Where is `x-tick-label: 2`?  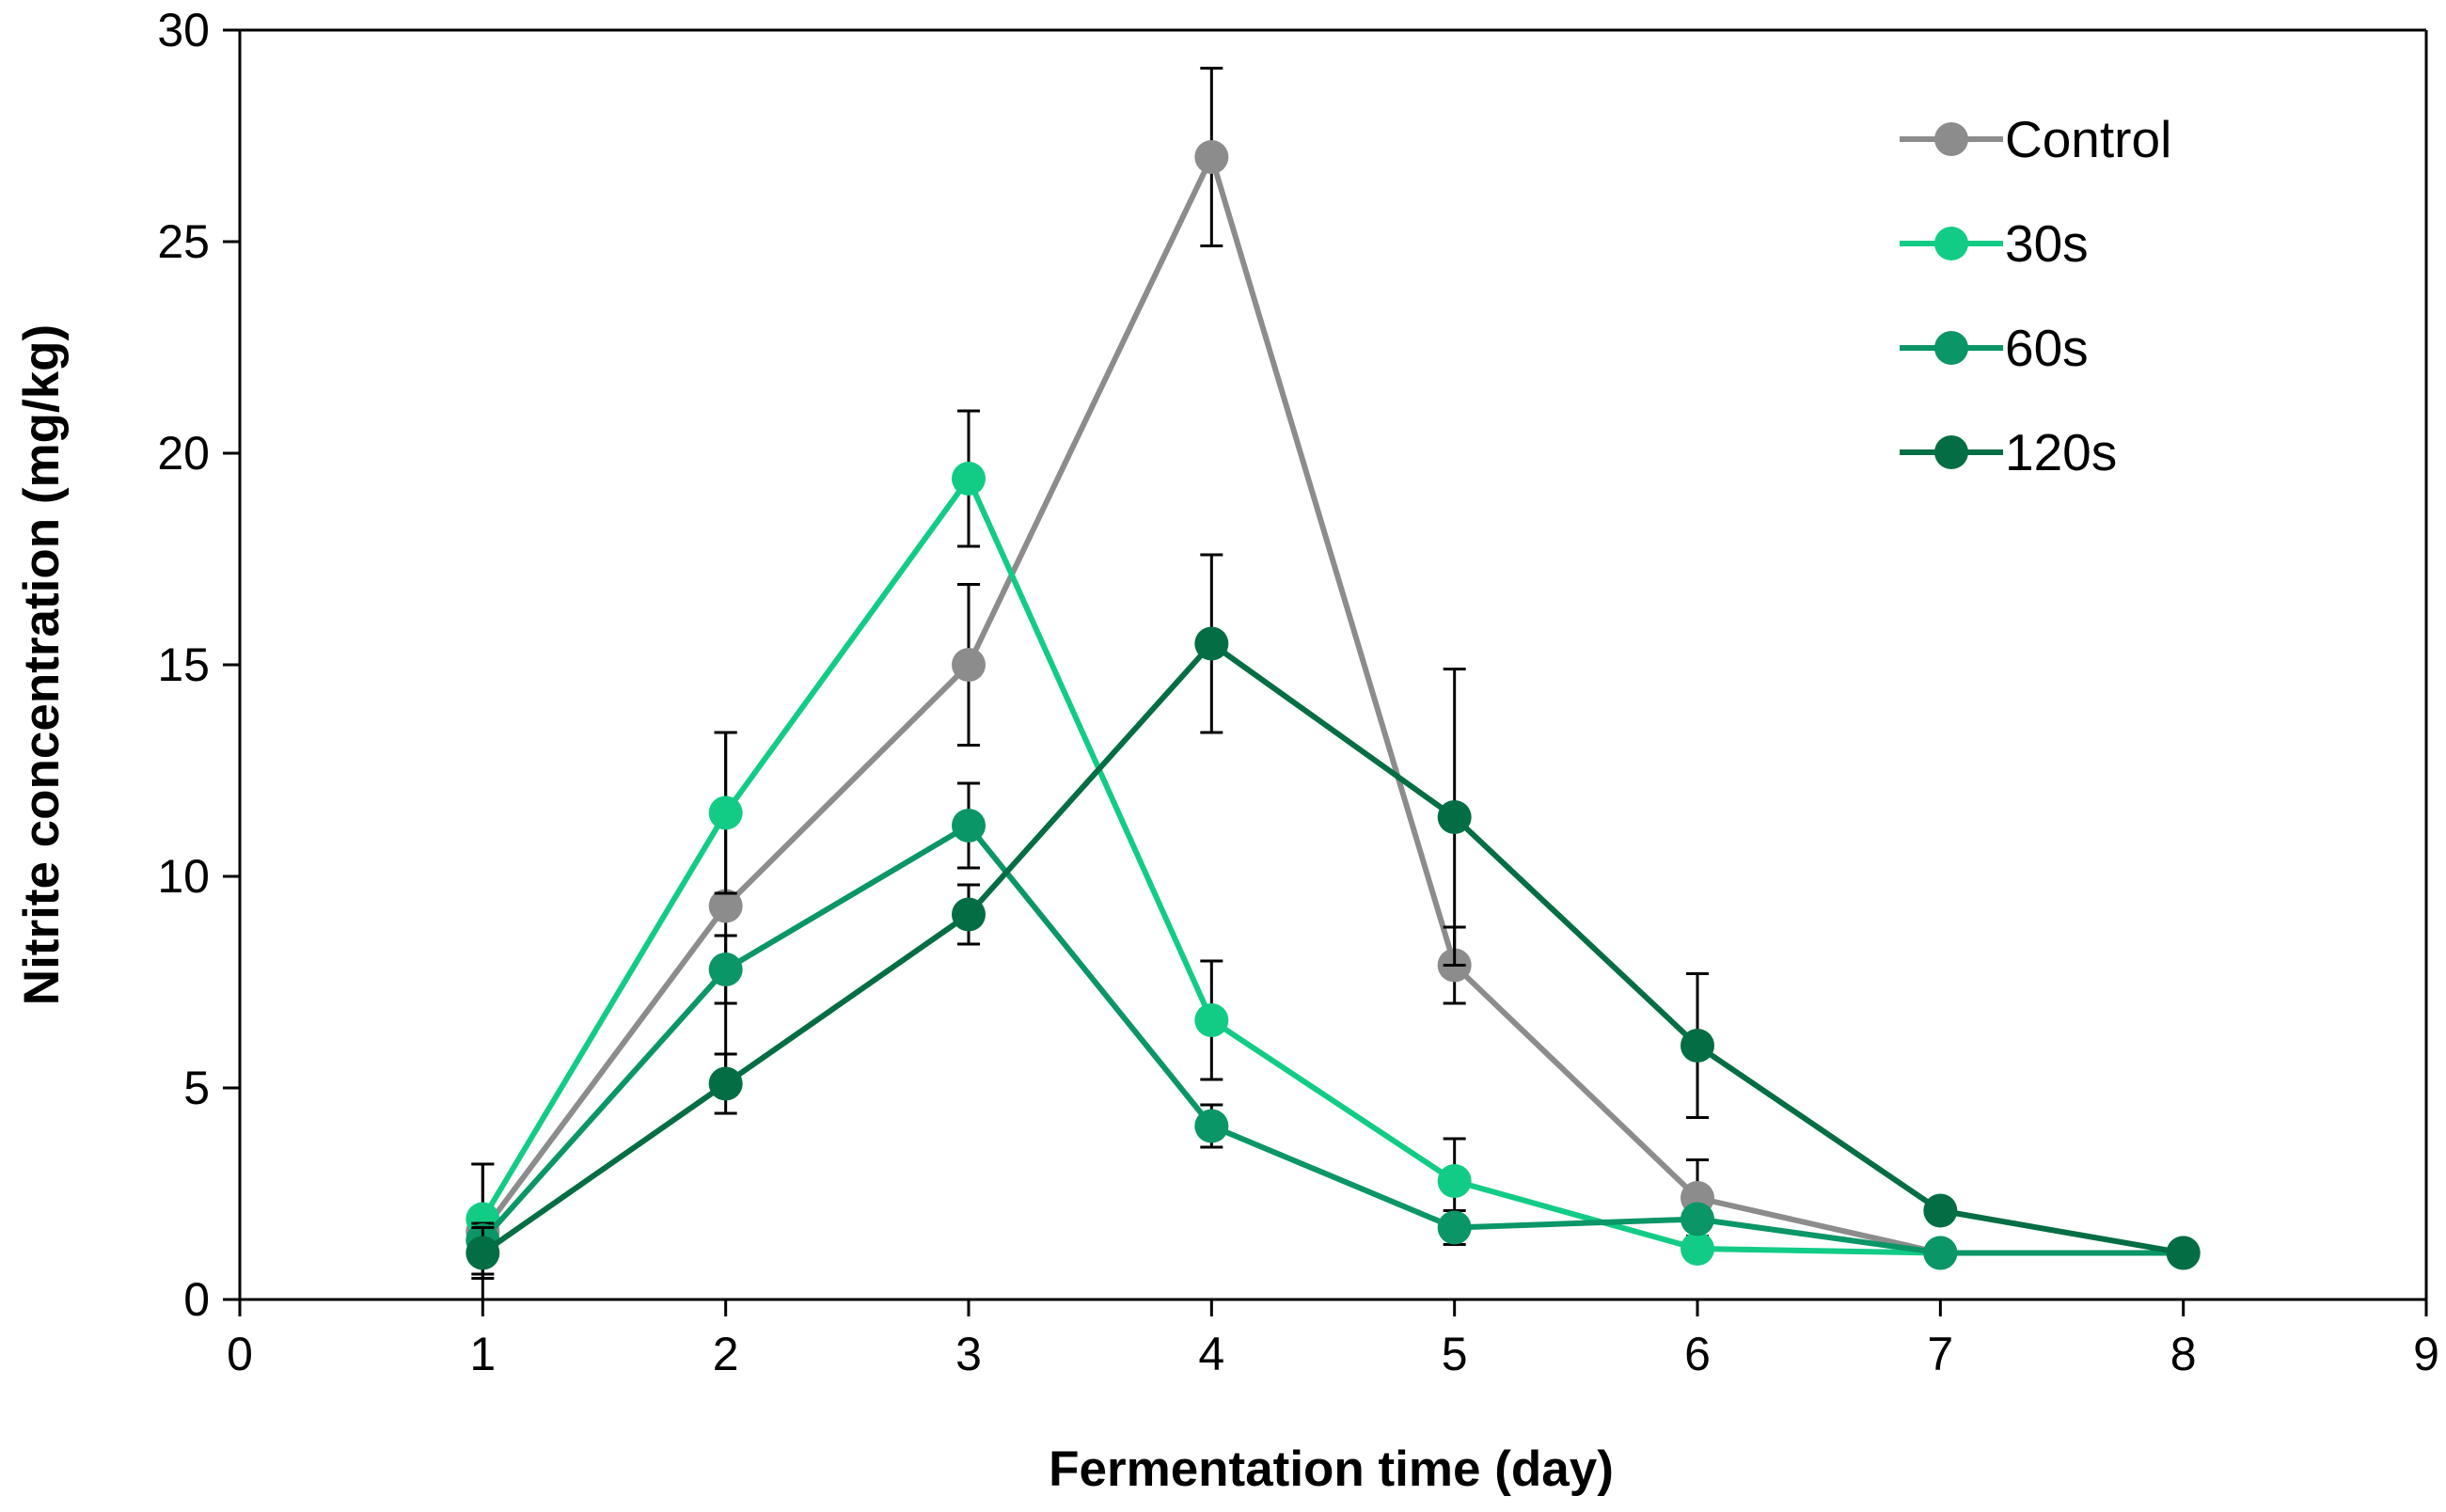
x-tick-label: 2 is located at coordinates (726, 1354).